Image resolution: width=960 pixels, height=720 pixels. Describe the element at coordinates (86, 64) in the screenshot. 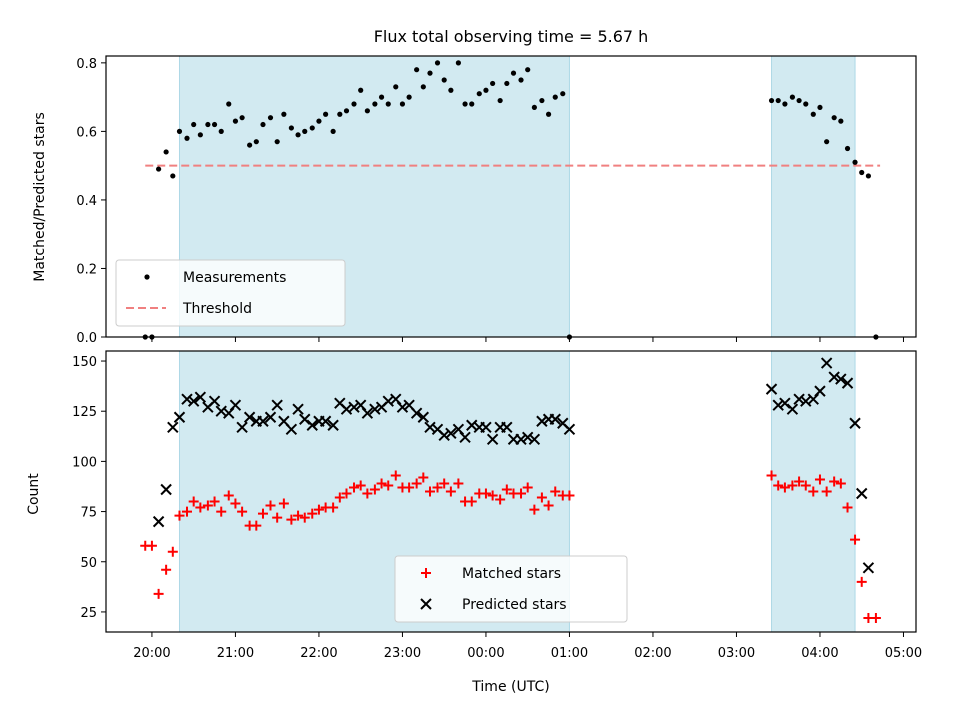

I see `y-tick-label: 0.8` at that location.